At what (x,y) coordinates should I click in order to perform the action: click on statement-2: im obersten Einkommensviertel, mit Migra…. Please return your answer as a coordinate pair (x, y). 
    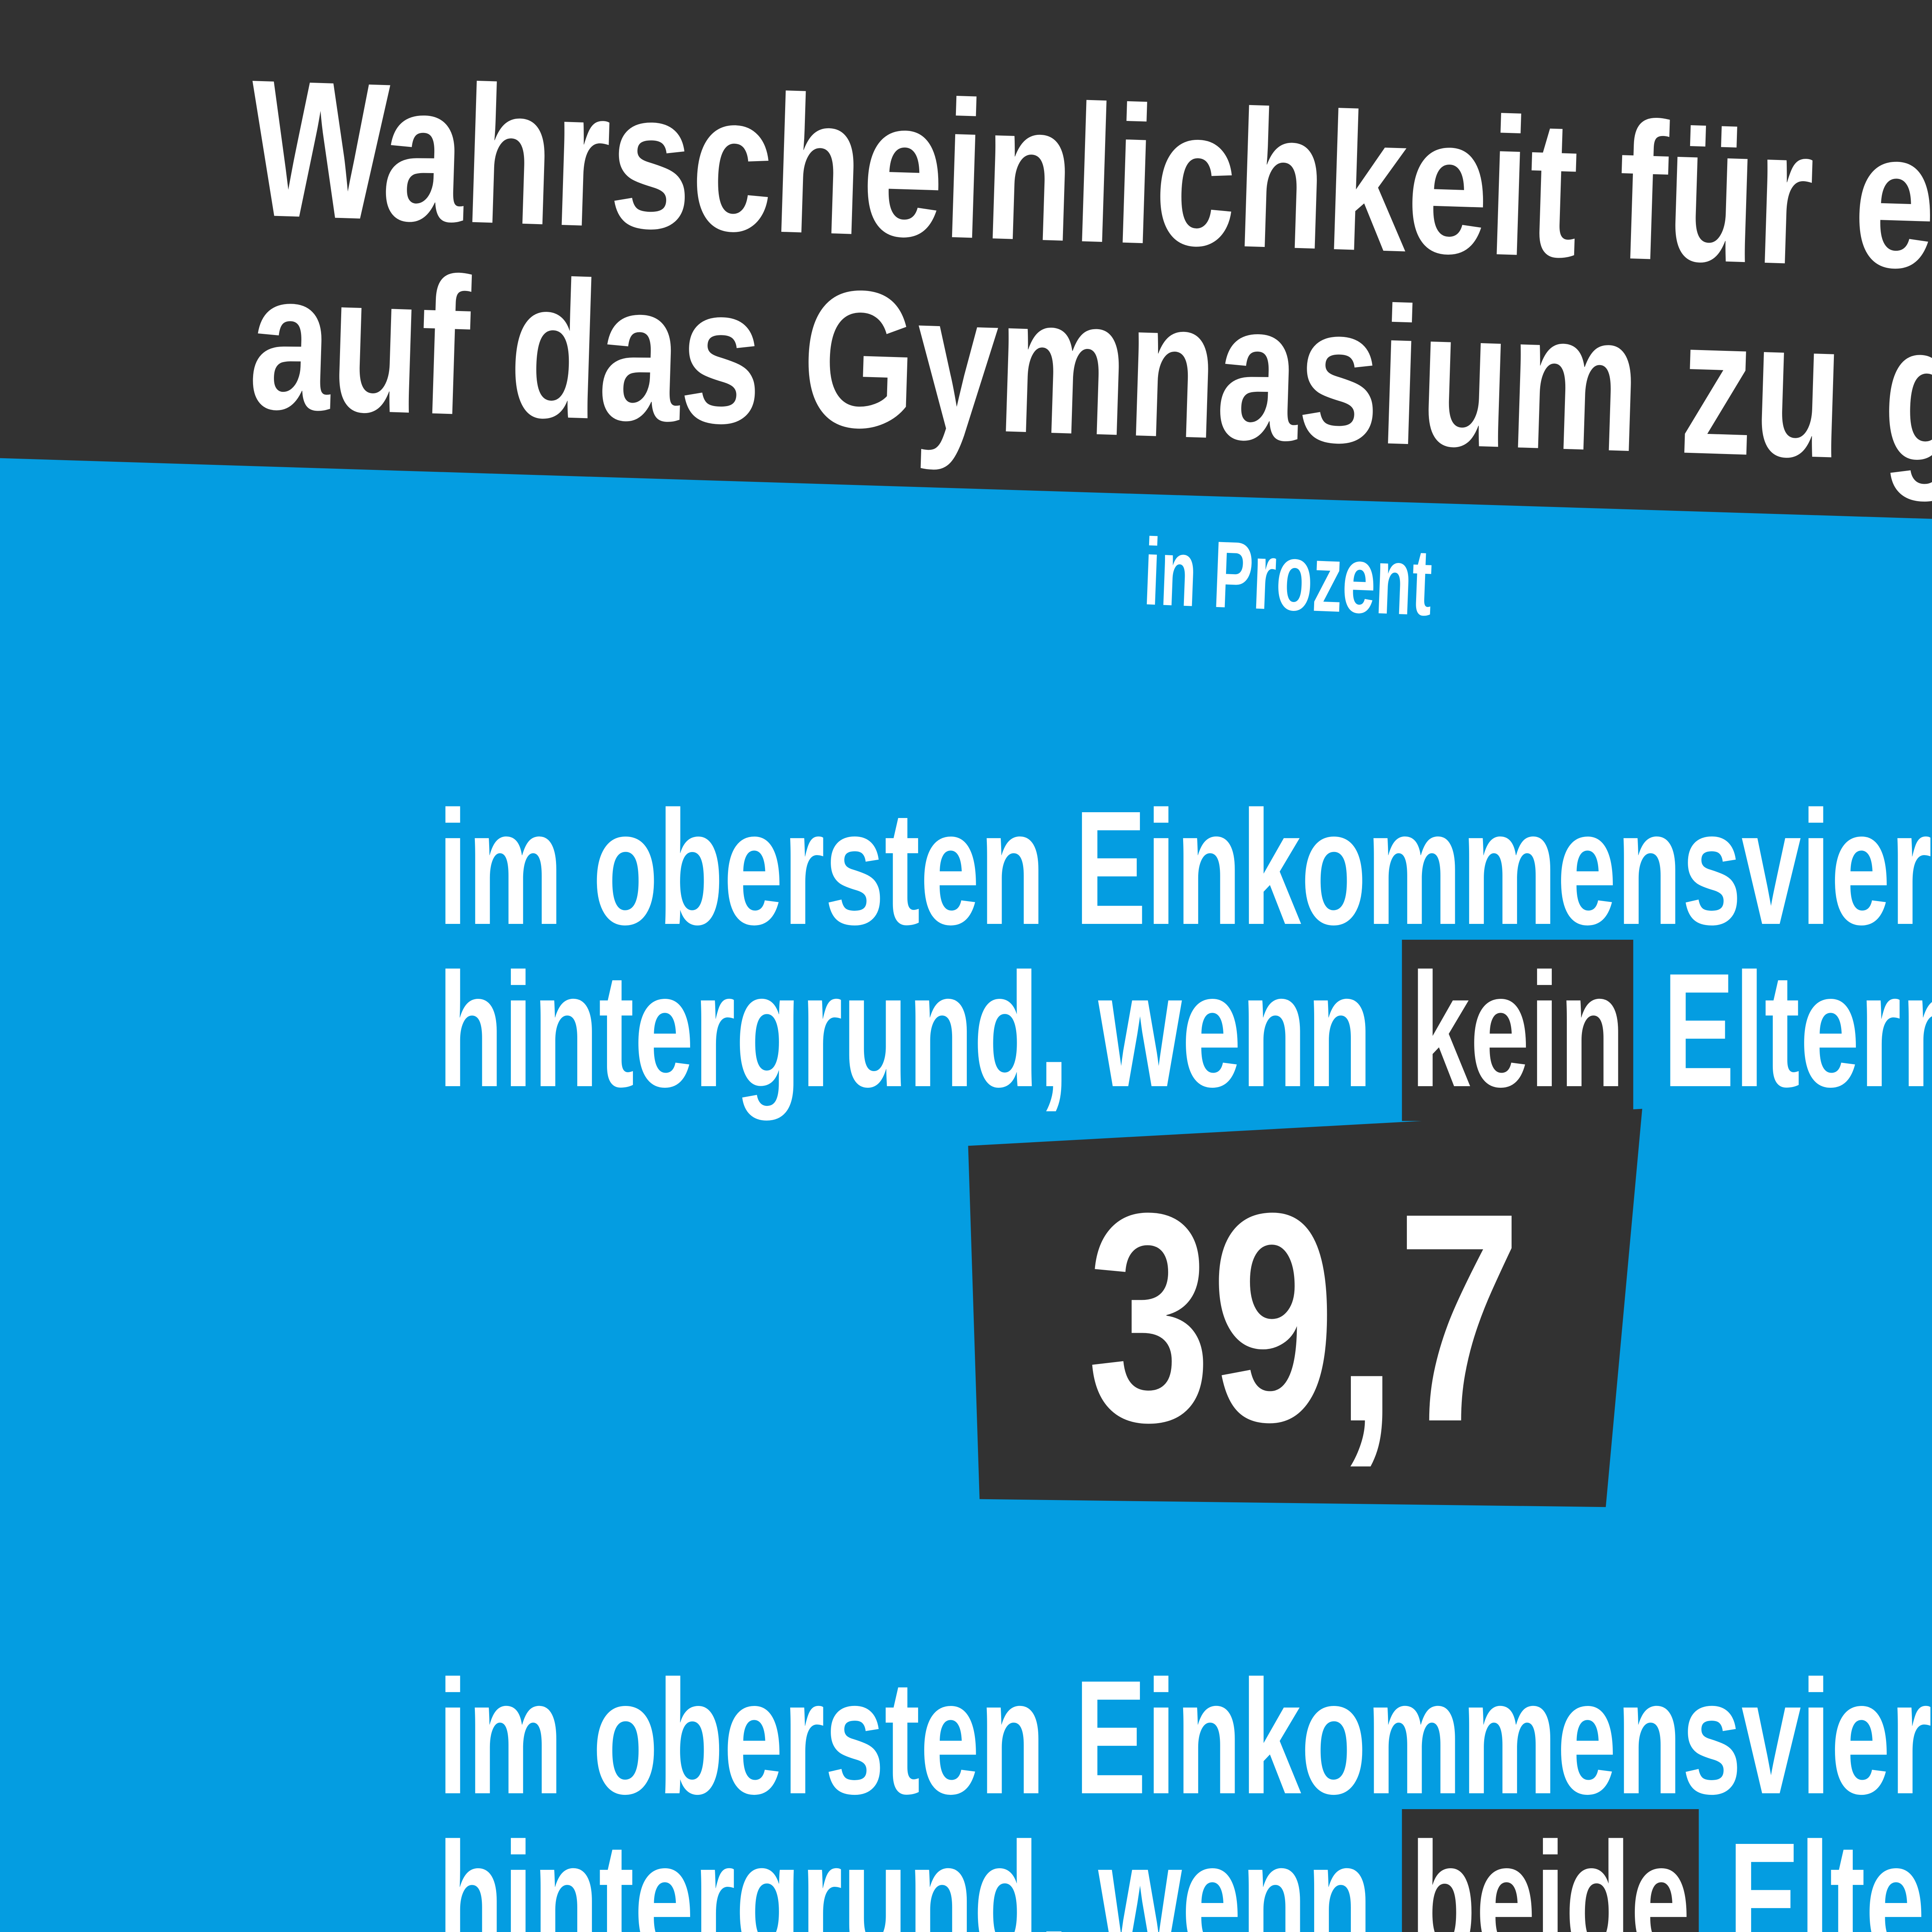
    Looking at the image, I should click on (966, 1794).